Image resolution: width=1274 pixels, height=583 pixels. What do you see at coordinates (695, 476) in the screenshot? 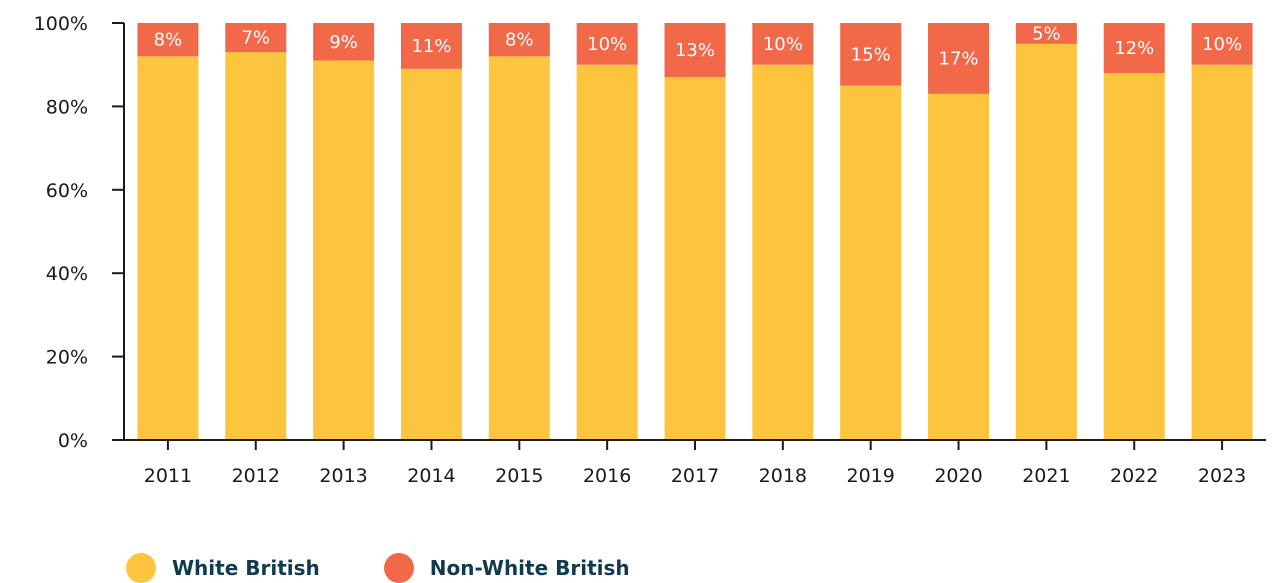
I see `x-tick-label: 2017` at bounding box center [695, 476].